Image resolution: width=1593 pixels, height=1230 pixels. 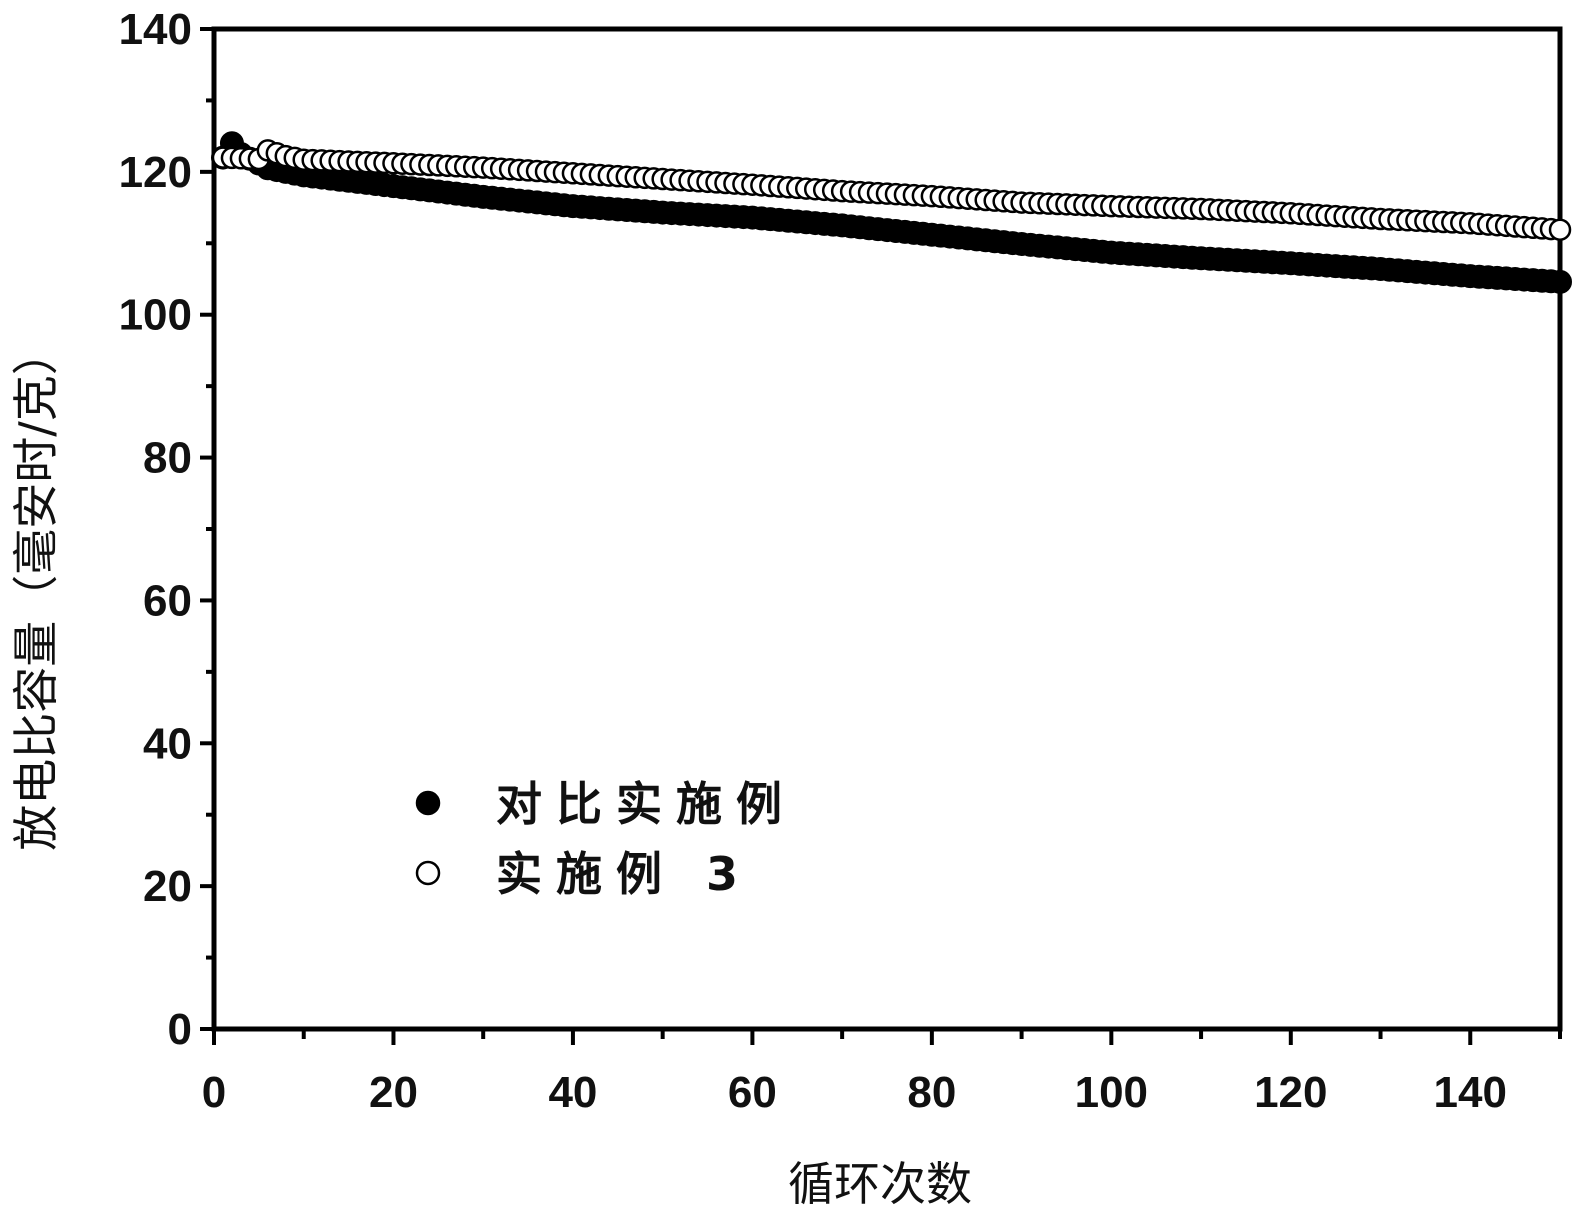 What do you see at coordinates (646, 804) in the screenshot?
I see `legend-label: 对比实施例` at bounding box center [646, 804].